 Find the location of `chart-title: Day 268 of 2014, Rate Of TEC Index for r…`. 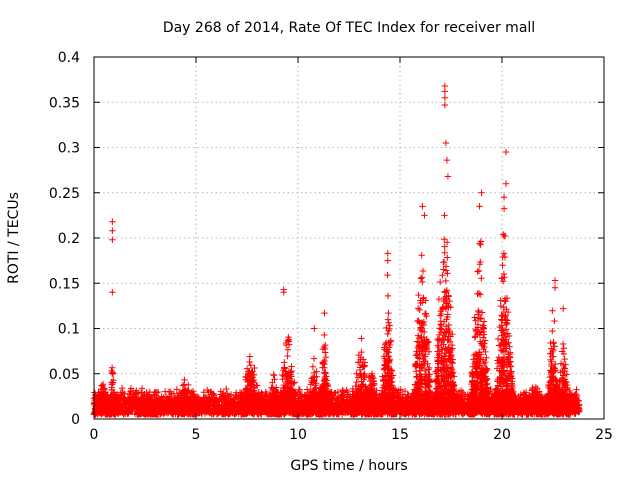

chart-title: Day 268 of 2014, Rate Of TEC Index for r… is located at coordinates (349, 28).